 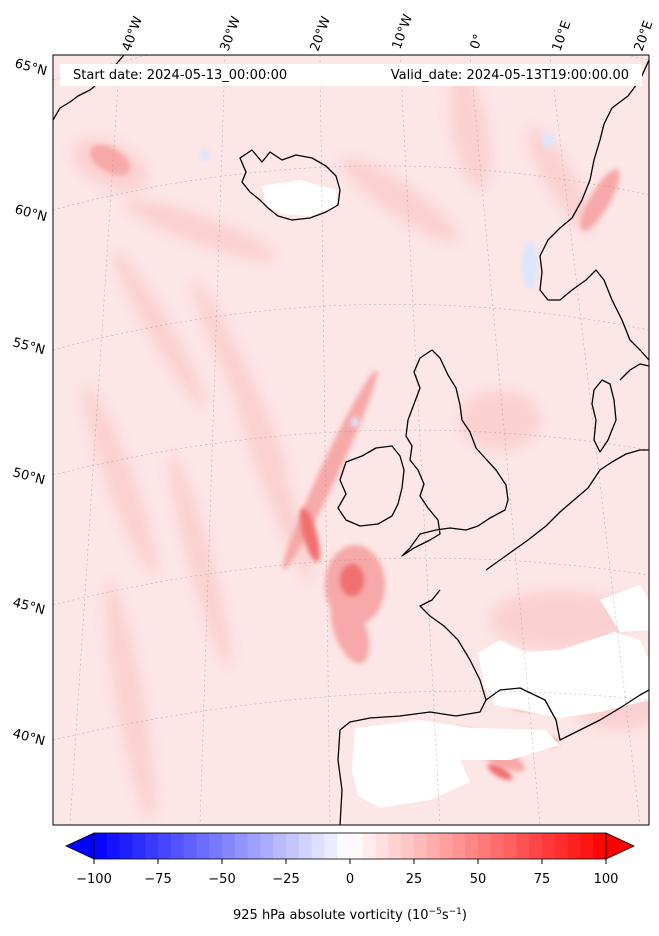 I want to click on lon-label-20e: 20°E, so click(x=644, y=36).